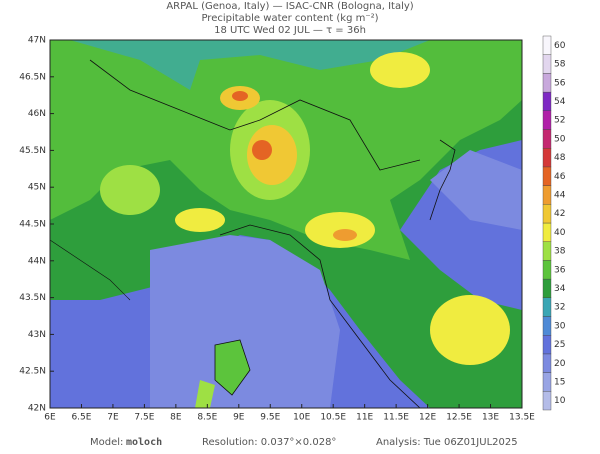 The width and height of the screenshot is (600, 454). What do you see at coordinates (37, 335) in the screenshot?
I see `lat-label: 43N` at bounding box center [37, 335].